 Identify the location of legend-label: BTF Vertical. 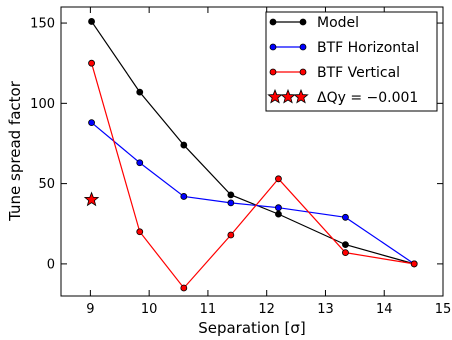
(358, 73).